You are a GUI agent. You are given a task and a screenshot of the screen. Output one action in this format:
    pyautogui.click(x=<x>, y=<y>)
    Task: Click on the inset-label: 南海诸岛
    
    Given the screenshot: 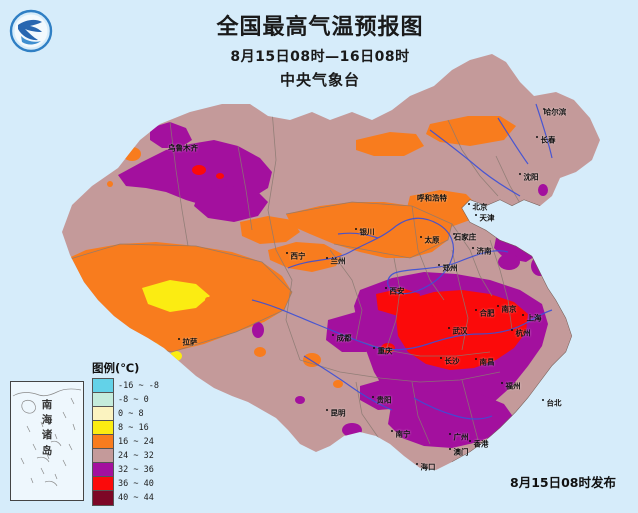 What is the action you would take?
    pyautogui.click(x=47, y=428)
    